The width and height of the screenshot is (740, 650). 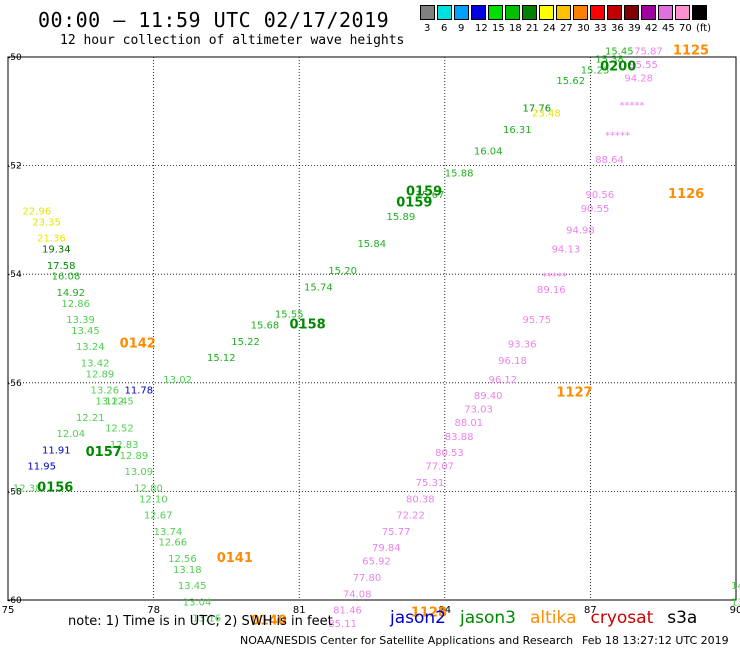 What do you see at coordinates (643, 65) in the screenshot?
I see `wave-height-label: 95.55` at bounding box center [643, 65].